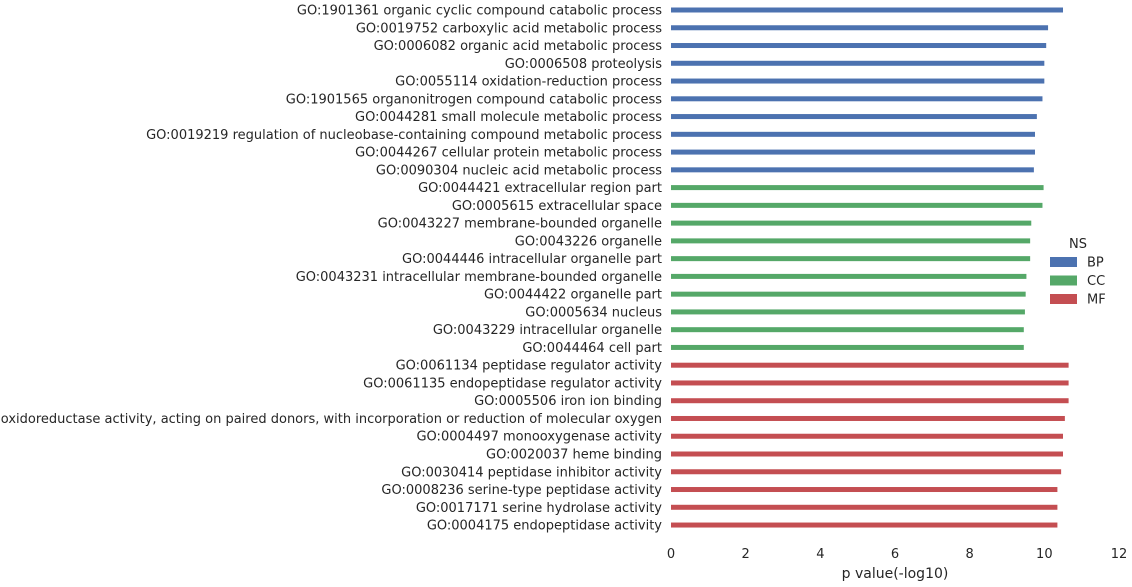 This screenshot has width=1132, height=587. Describe the element at coordinates (547, 330) in the screenshot. I see `category-label: GO:0043229 intracellular organelle` at that location.